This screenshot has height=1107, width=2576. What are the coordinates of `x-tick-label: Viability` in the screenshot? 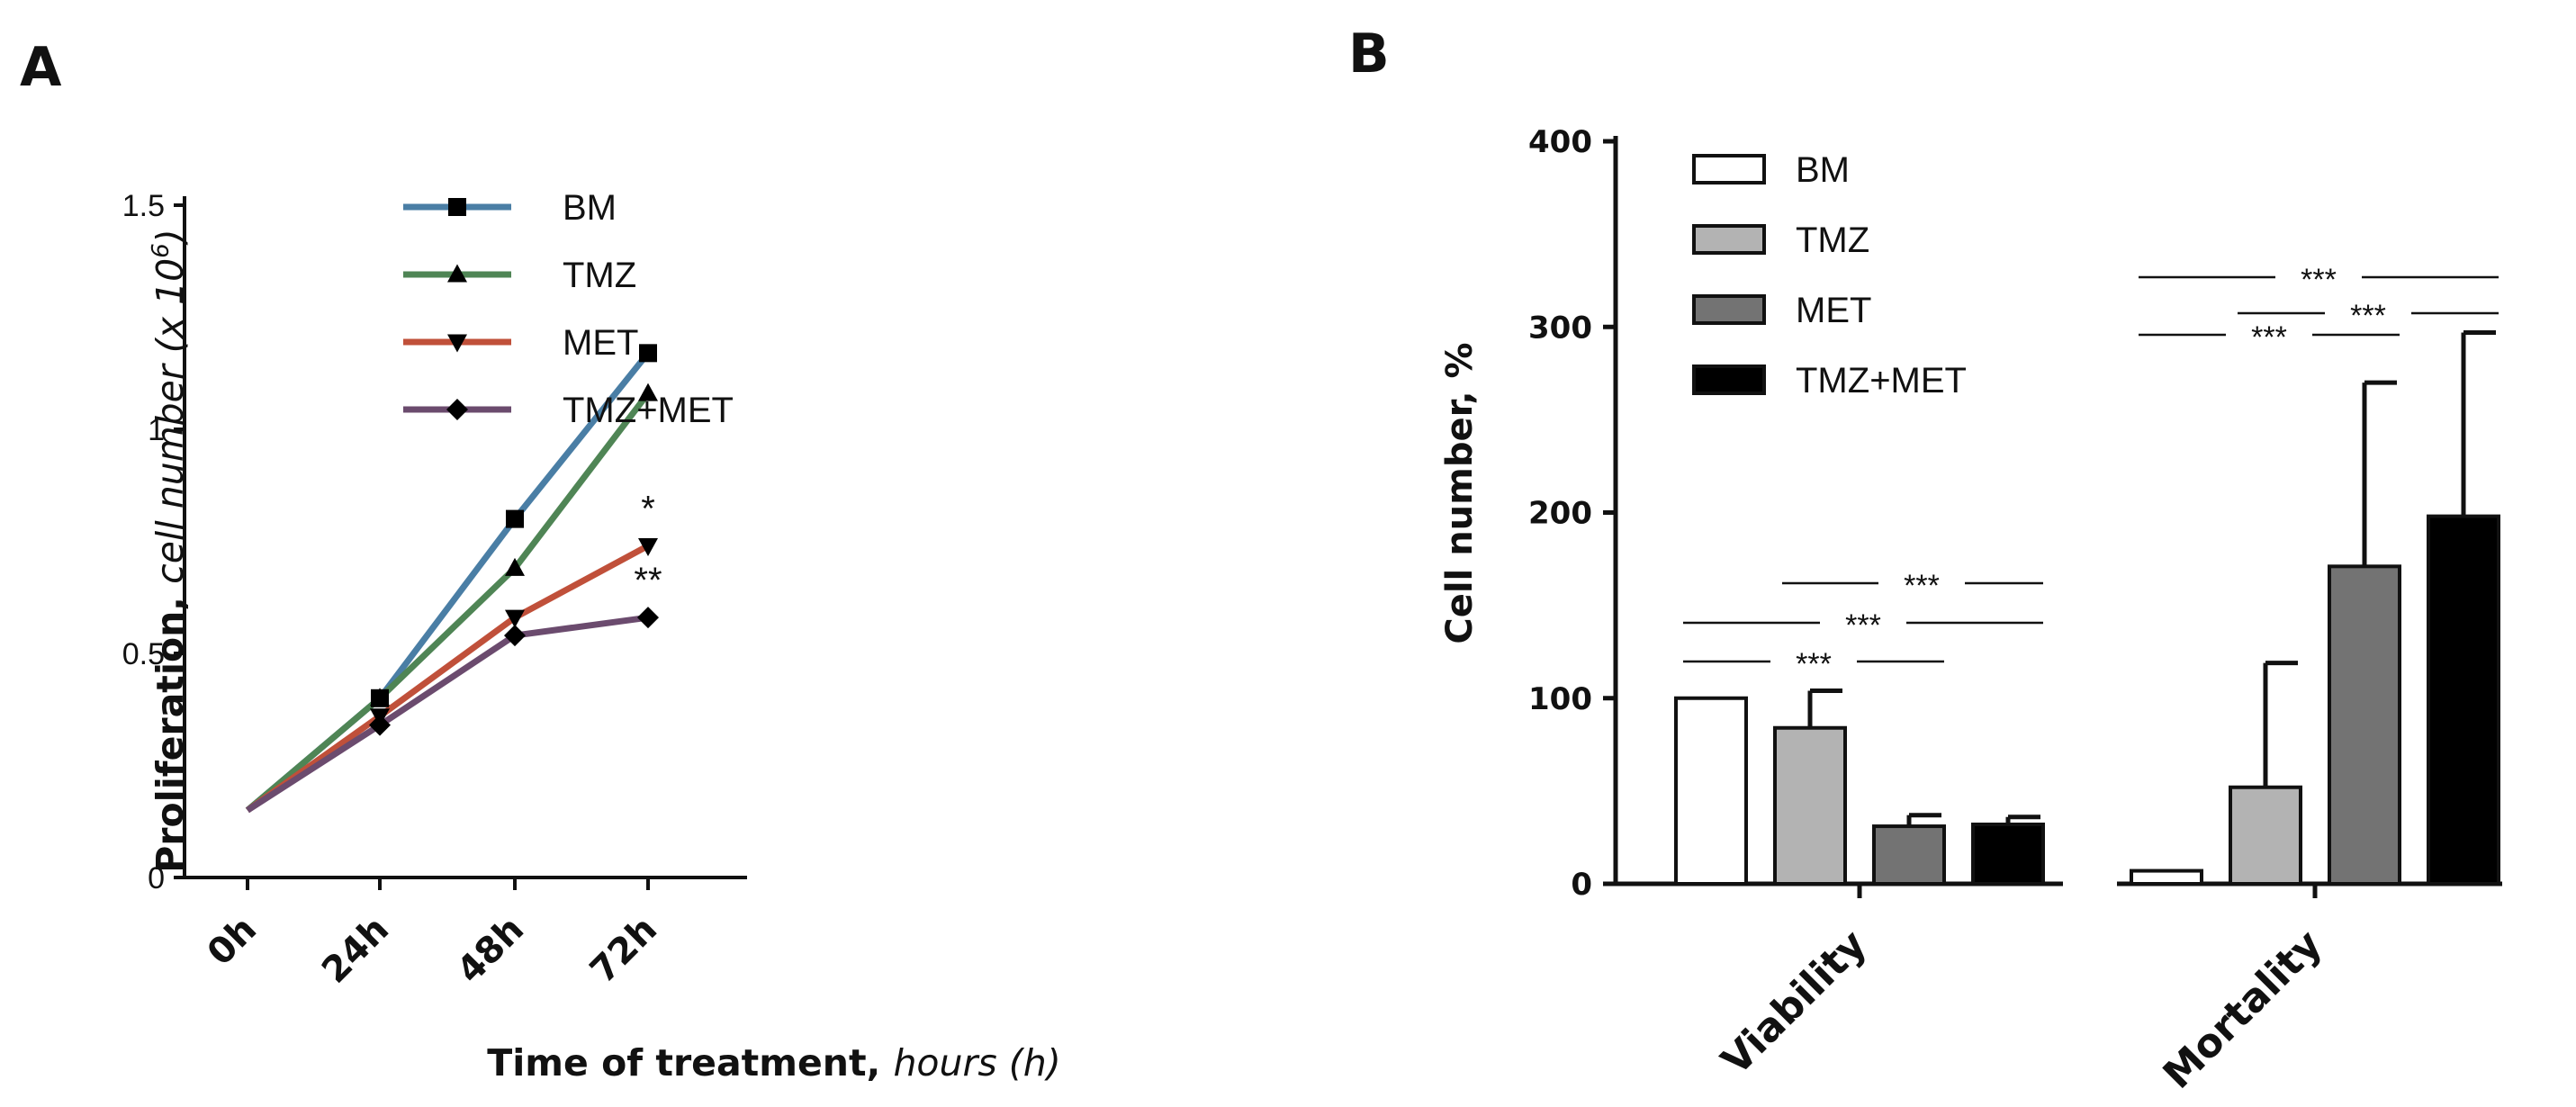 It's located at (1794, 1003).